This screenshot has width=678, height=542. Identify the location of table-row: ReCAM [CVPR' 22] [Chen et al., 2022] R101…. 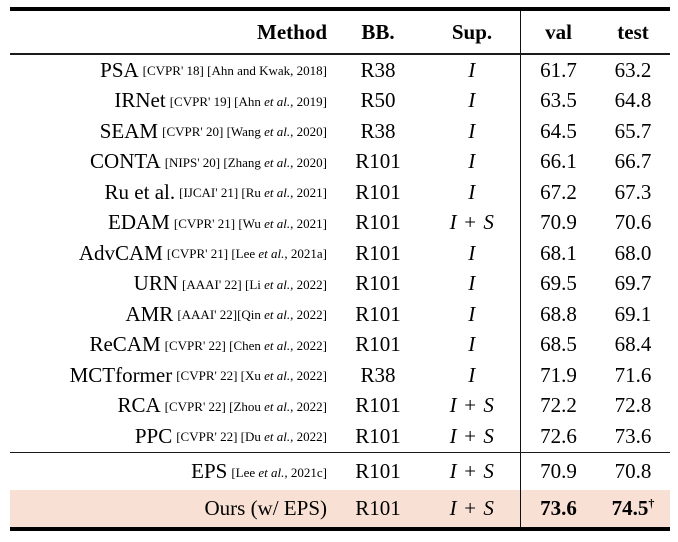
(340, 345).